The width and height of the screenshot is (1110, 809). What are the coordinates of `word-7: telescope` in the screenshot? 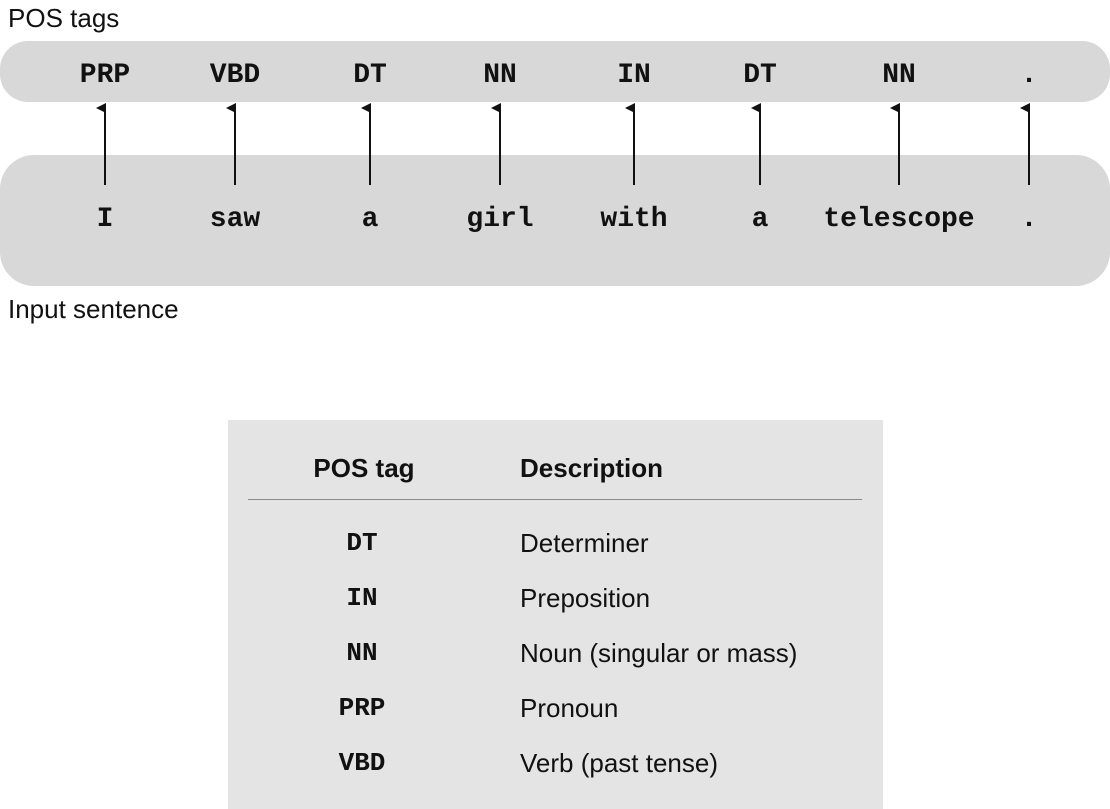 It's located at (899, 219).